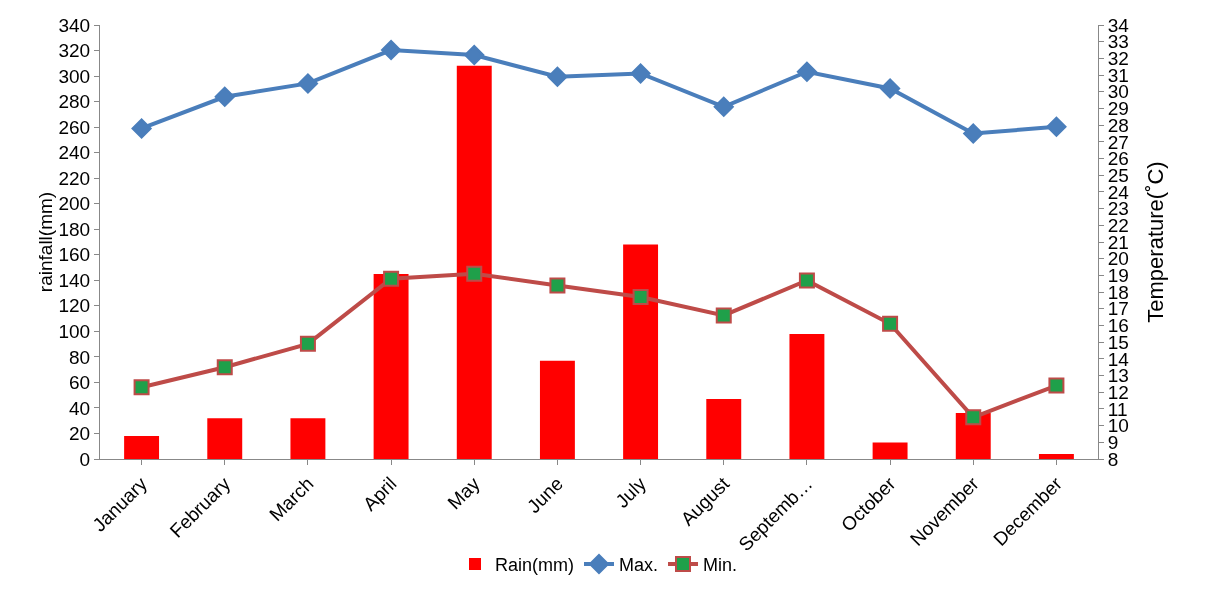 The image size is (1218, 595). Describe the element at coordinates (80, 357) in the screenshot. I see `y-tick-label: 80` at that location.